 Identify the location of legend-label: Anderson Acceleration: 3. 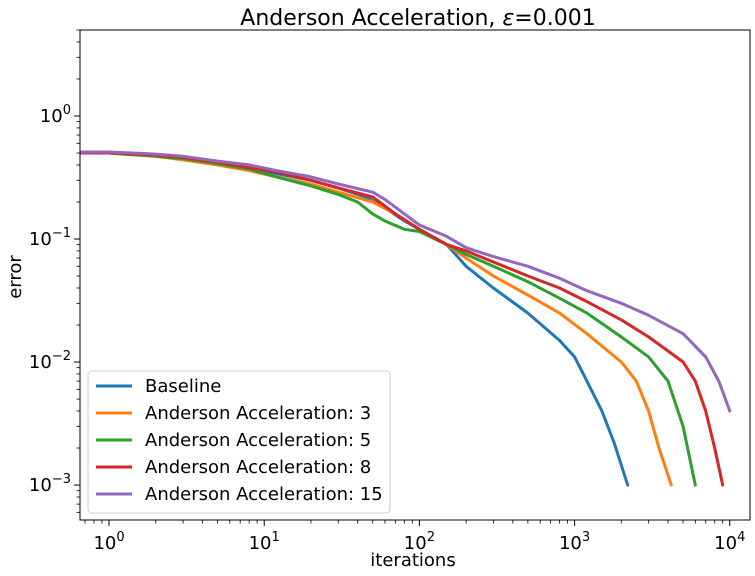
(258, 413).